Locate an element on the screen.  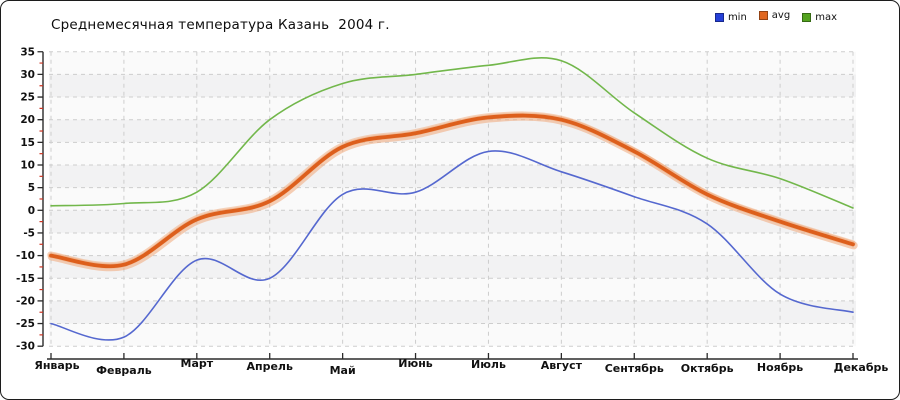
y-axis-label: 25 is located at coordinates (27, 98).